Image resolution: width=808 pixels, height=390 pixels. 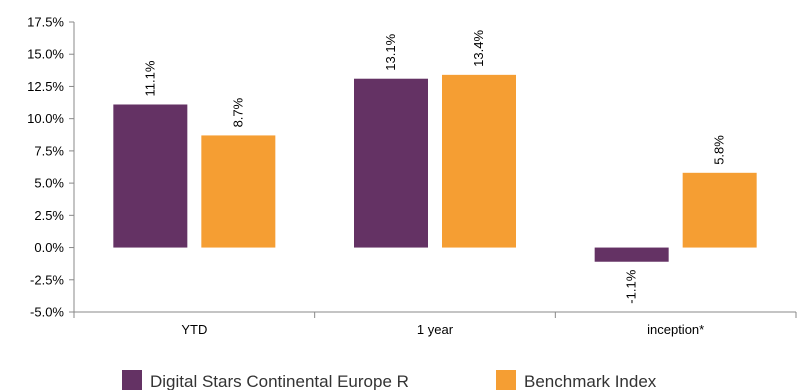 What do you see at coordinates (237, 112) in the screenshot?
I see `data-label: 8.7%` at bounding box center [237, 112].